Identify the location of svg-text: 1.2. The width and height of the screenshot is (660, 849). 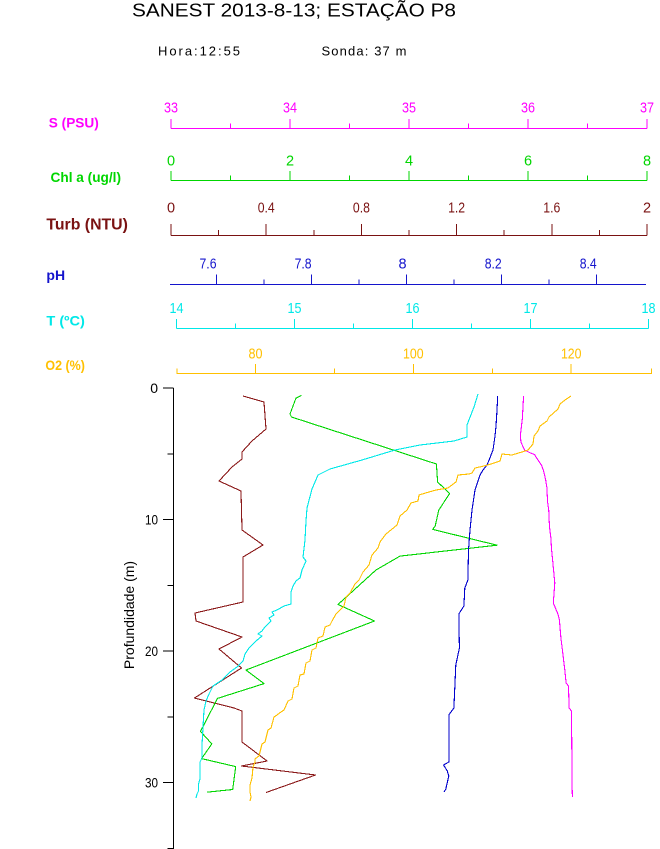
(456, 209).